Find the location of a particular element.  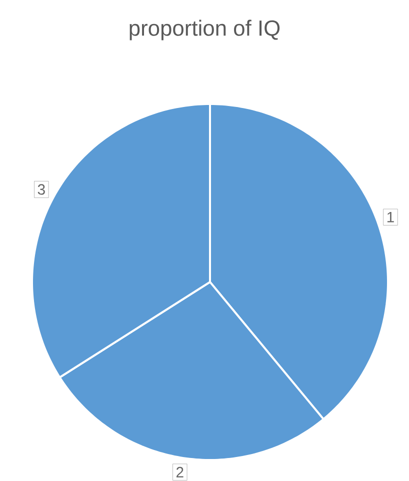

slice-label: 3 is located at coordinates (41, 189).